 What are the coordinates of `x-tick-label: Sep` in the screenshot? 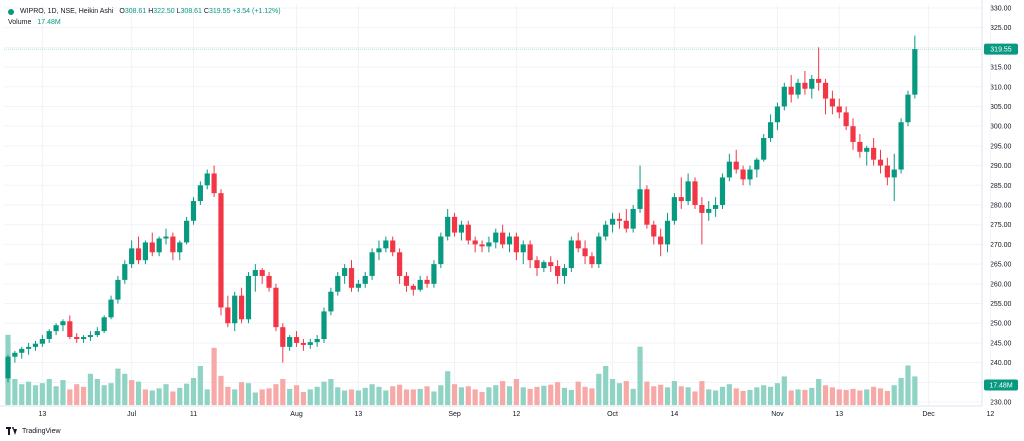 It's located at (454, 414).